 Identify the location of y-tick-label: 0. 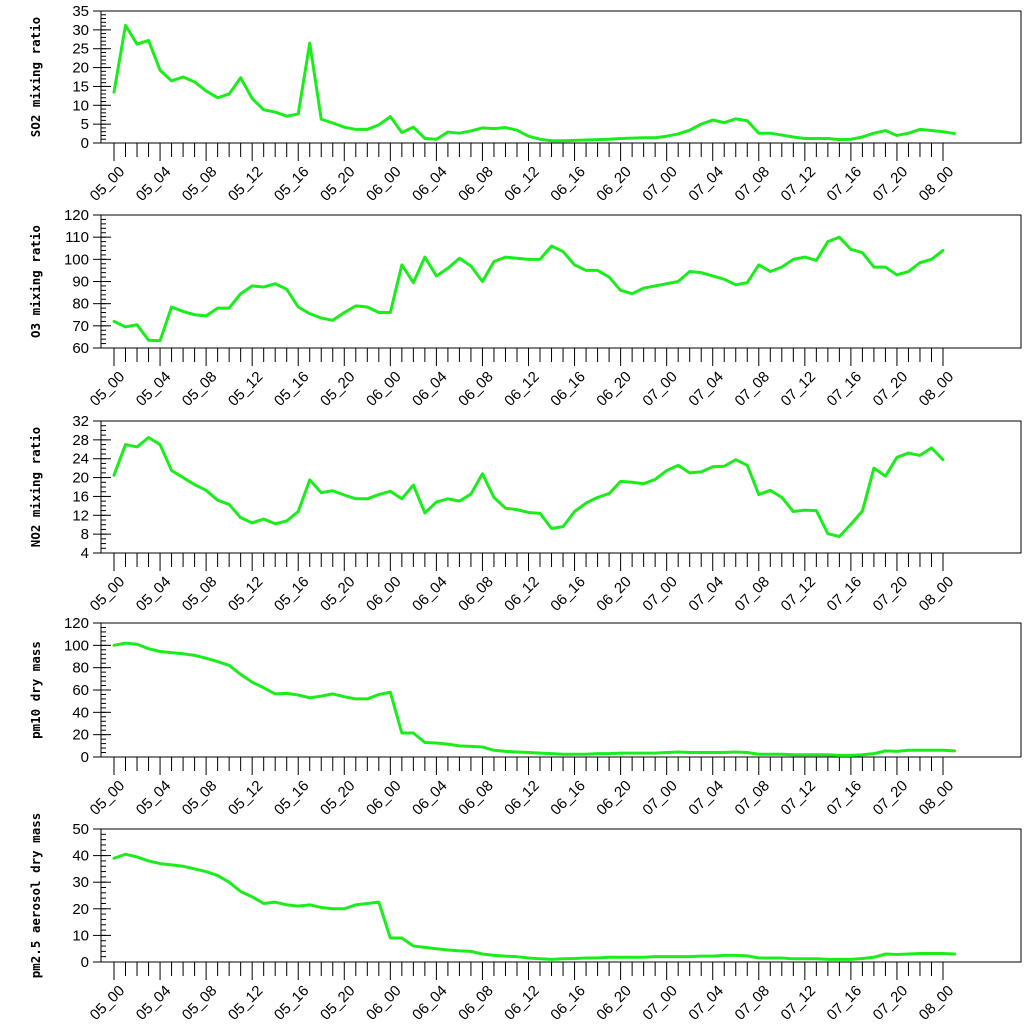
(85, 757).